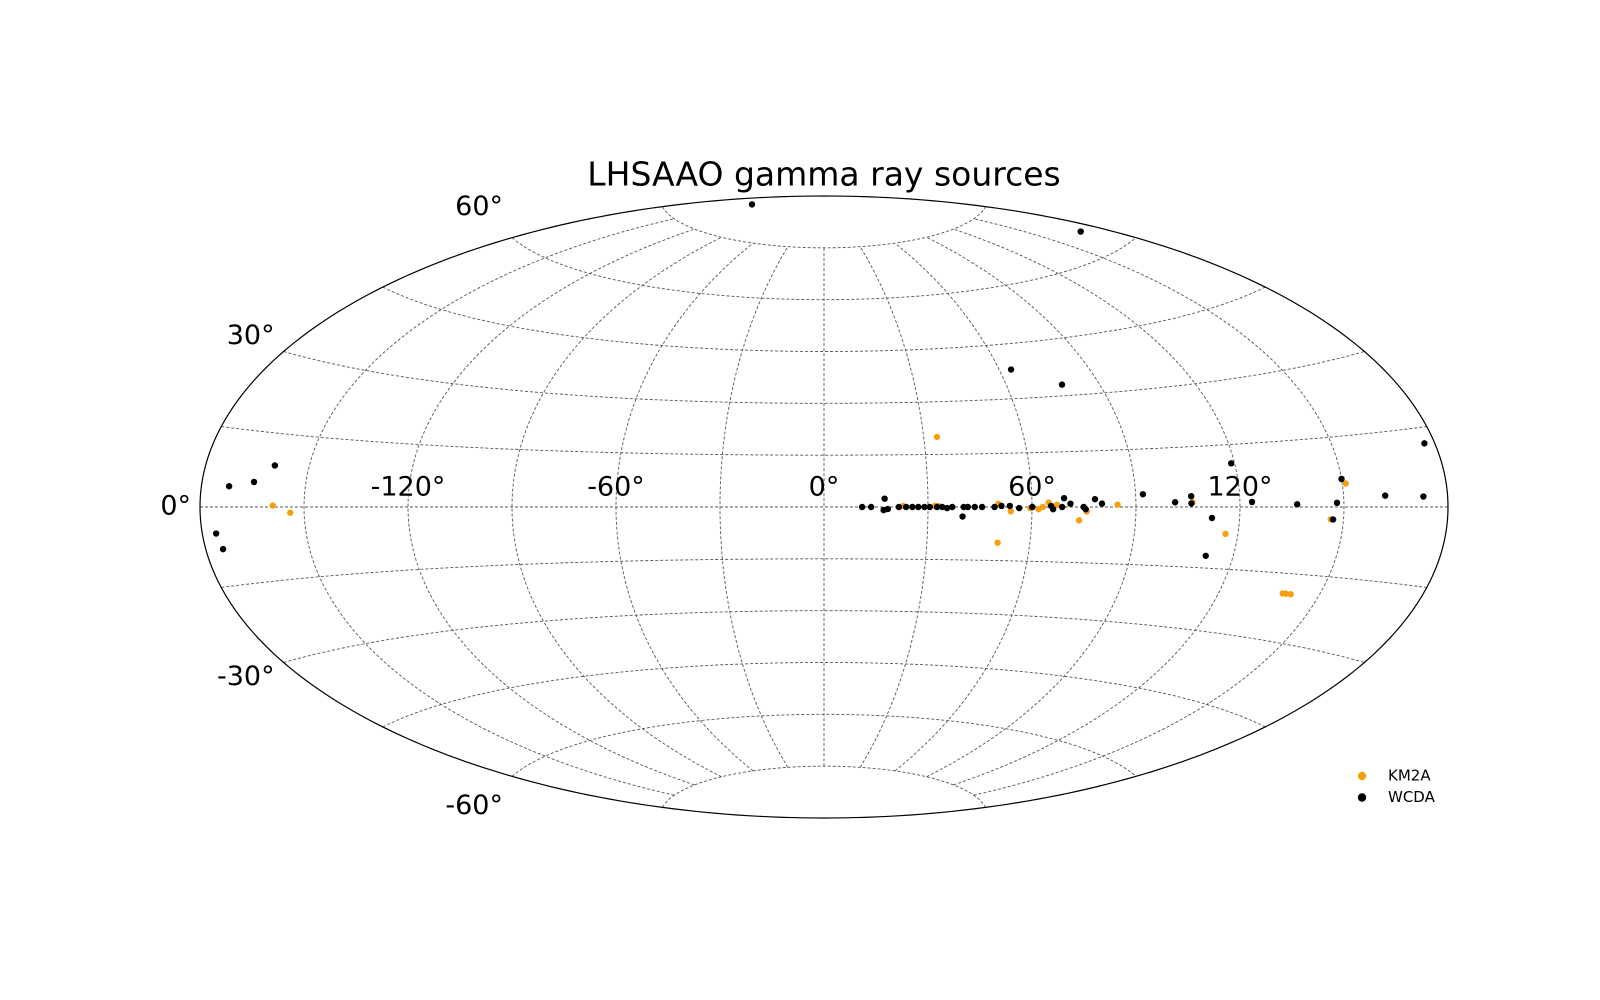 The image size is (1600, 1000). I want to click on x-tick-label: 120°, so click(1239, 487).